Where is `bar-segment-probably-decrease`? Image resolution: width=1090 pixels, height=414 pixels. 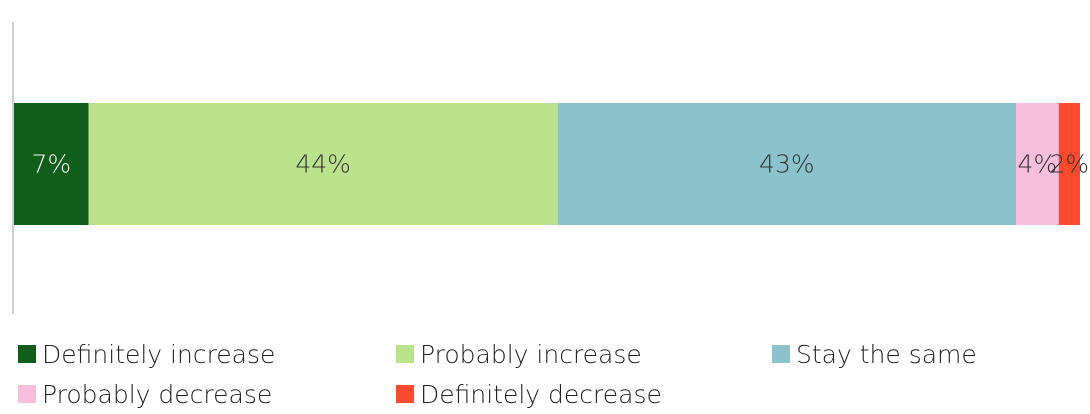 bar-segment-probably-decrease is located at coordinates (1037, 164).